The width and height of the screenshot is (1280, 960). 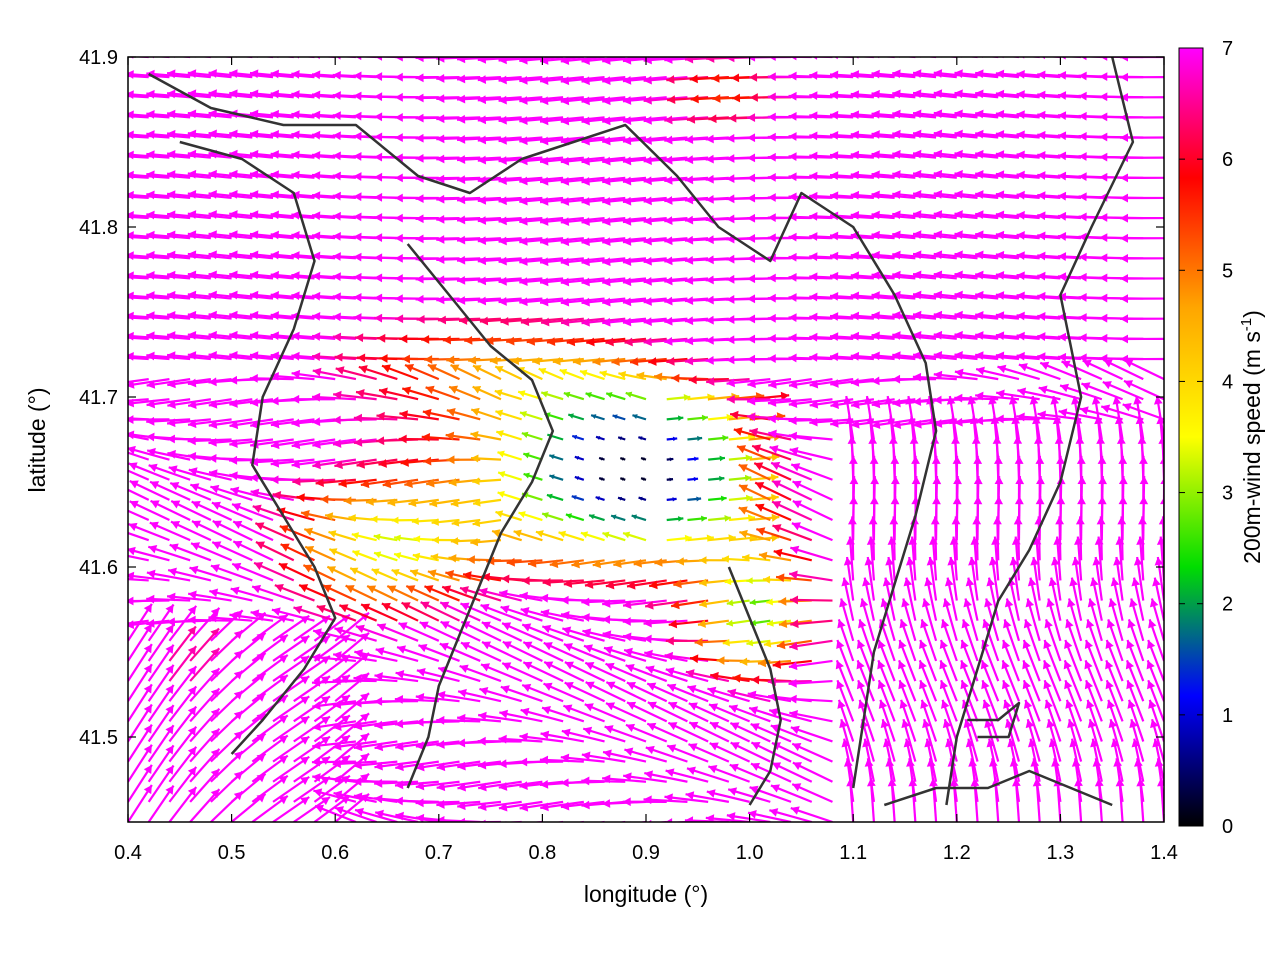 I want to click on y-tick-label: 41.5, so click(x=98, y=738).